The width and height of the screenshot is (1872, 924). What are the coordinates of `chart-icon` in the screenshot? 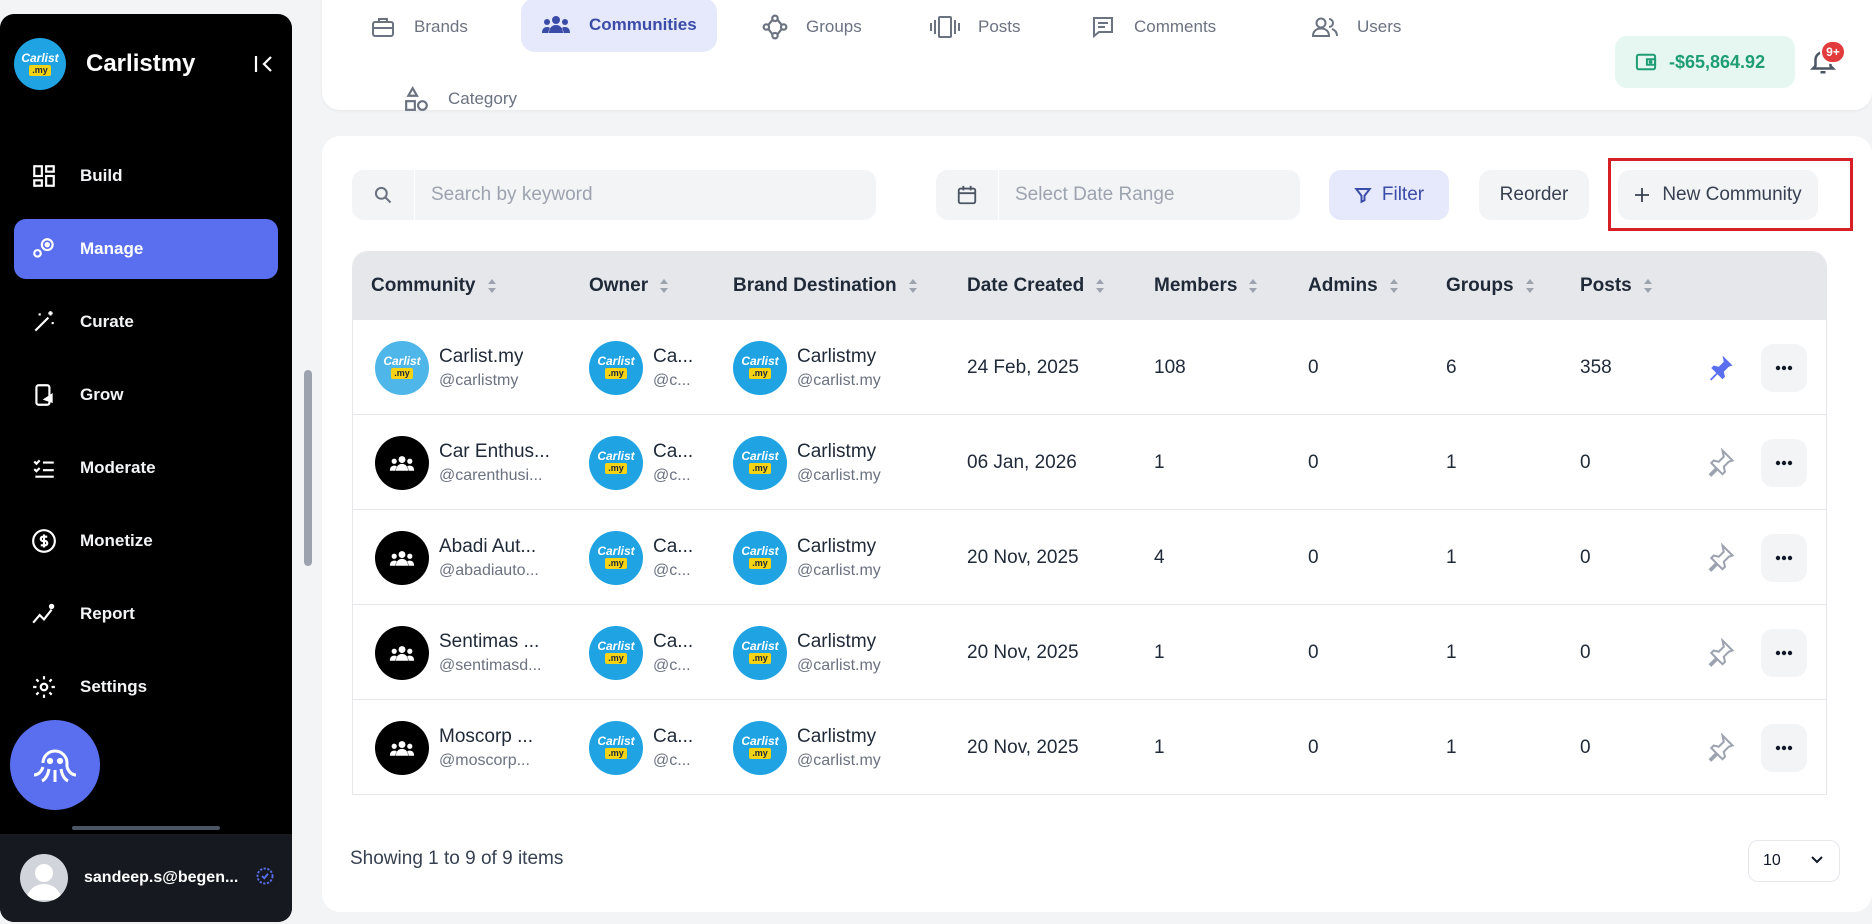 It's located at (44, 614).